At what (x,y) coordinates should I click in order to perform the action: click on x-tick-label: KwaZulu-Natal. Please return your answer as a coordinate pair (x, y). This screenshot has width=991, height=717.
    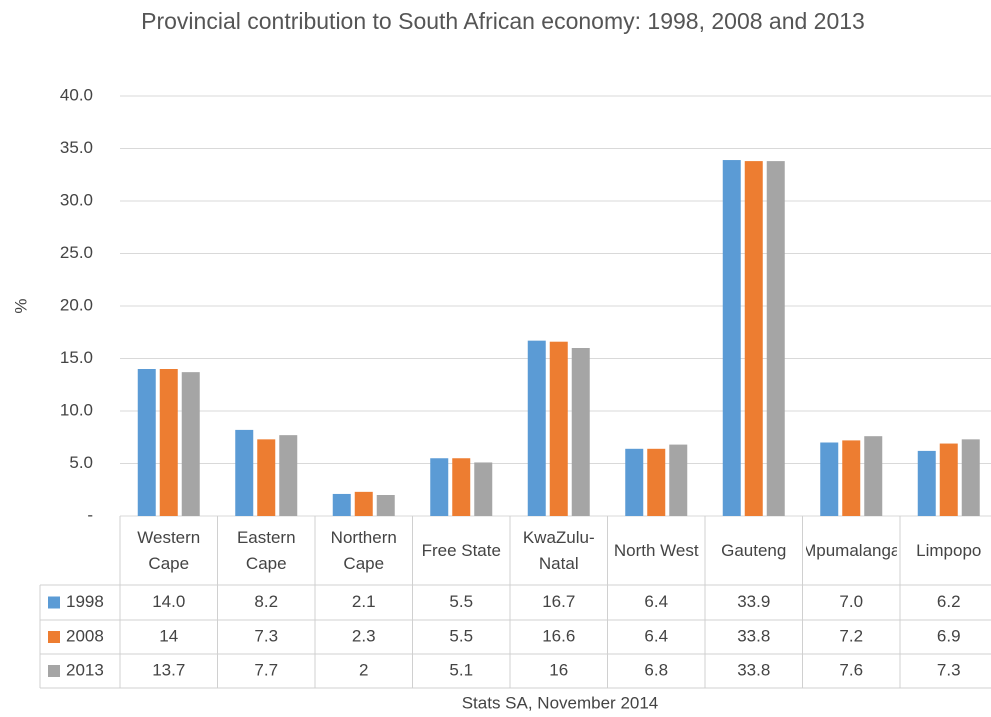
    Looking at the image, I should click on (558, 550).